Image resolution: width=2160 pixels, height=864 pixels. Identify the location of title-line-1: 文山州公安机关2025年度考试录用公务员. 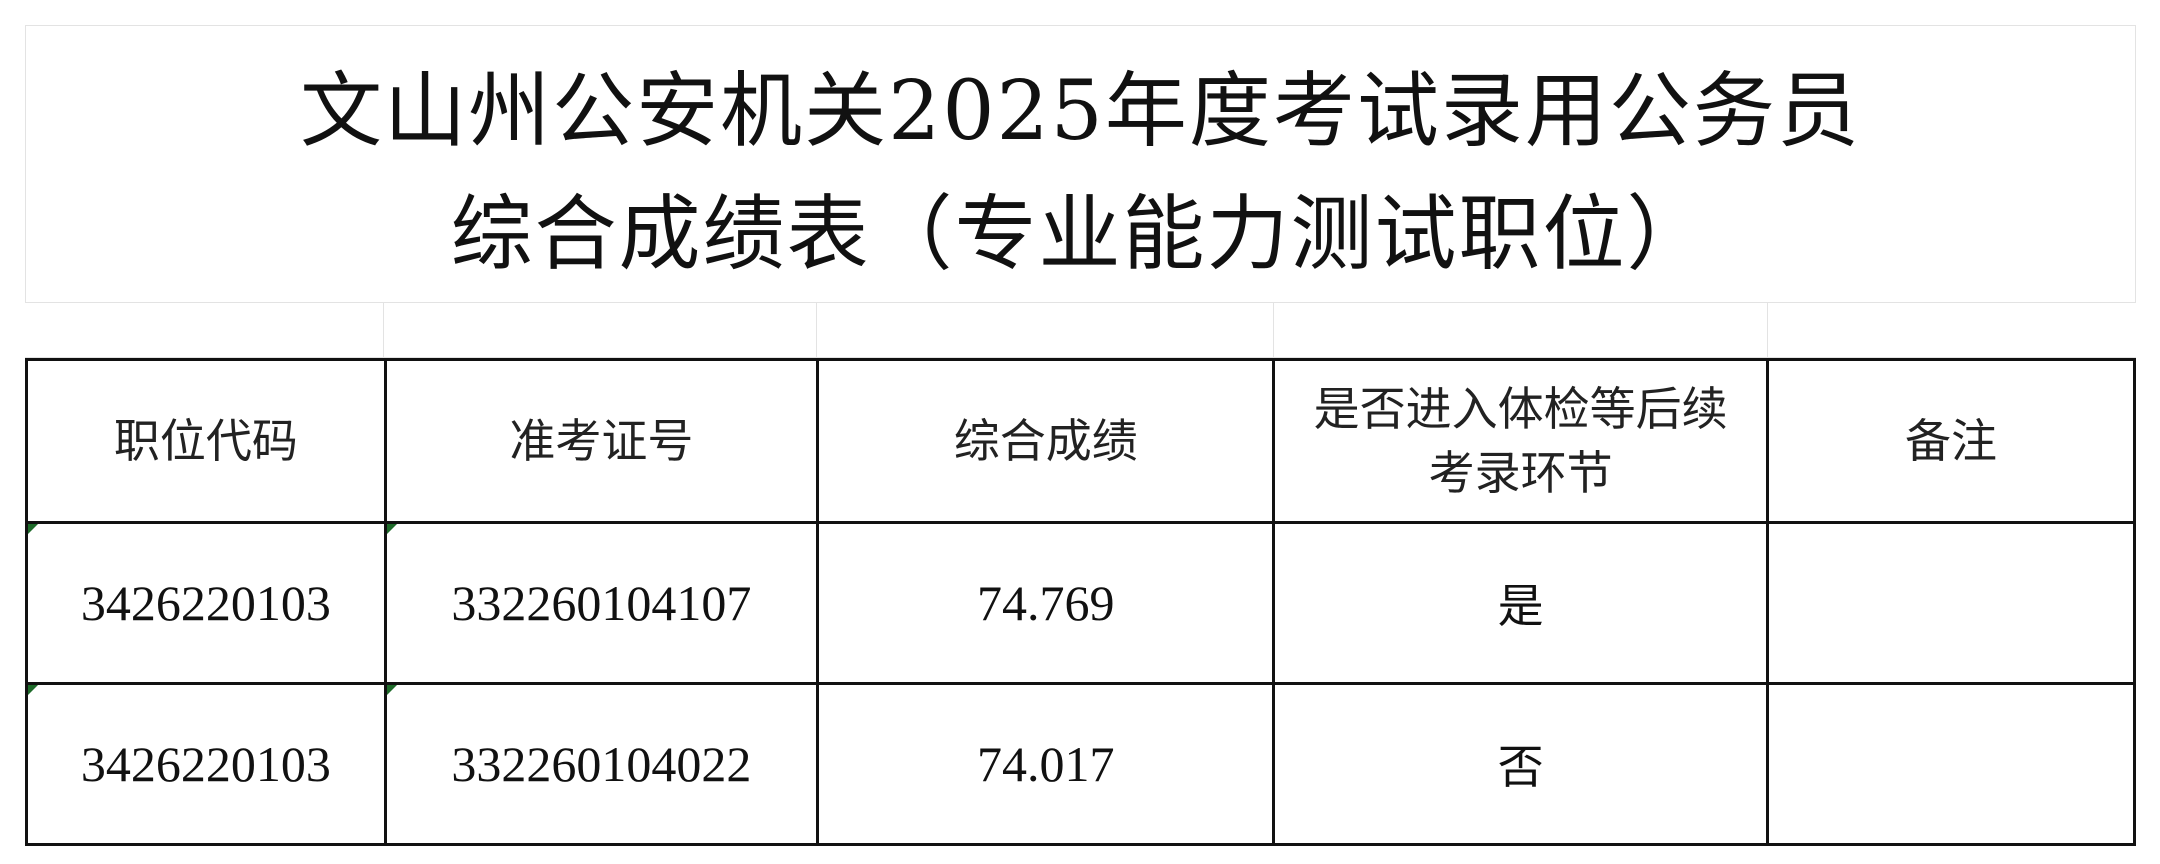
(1080, 111).